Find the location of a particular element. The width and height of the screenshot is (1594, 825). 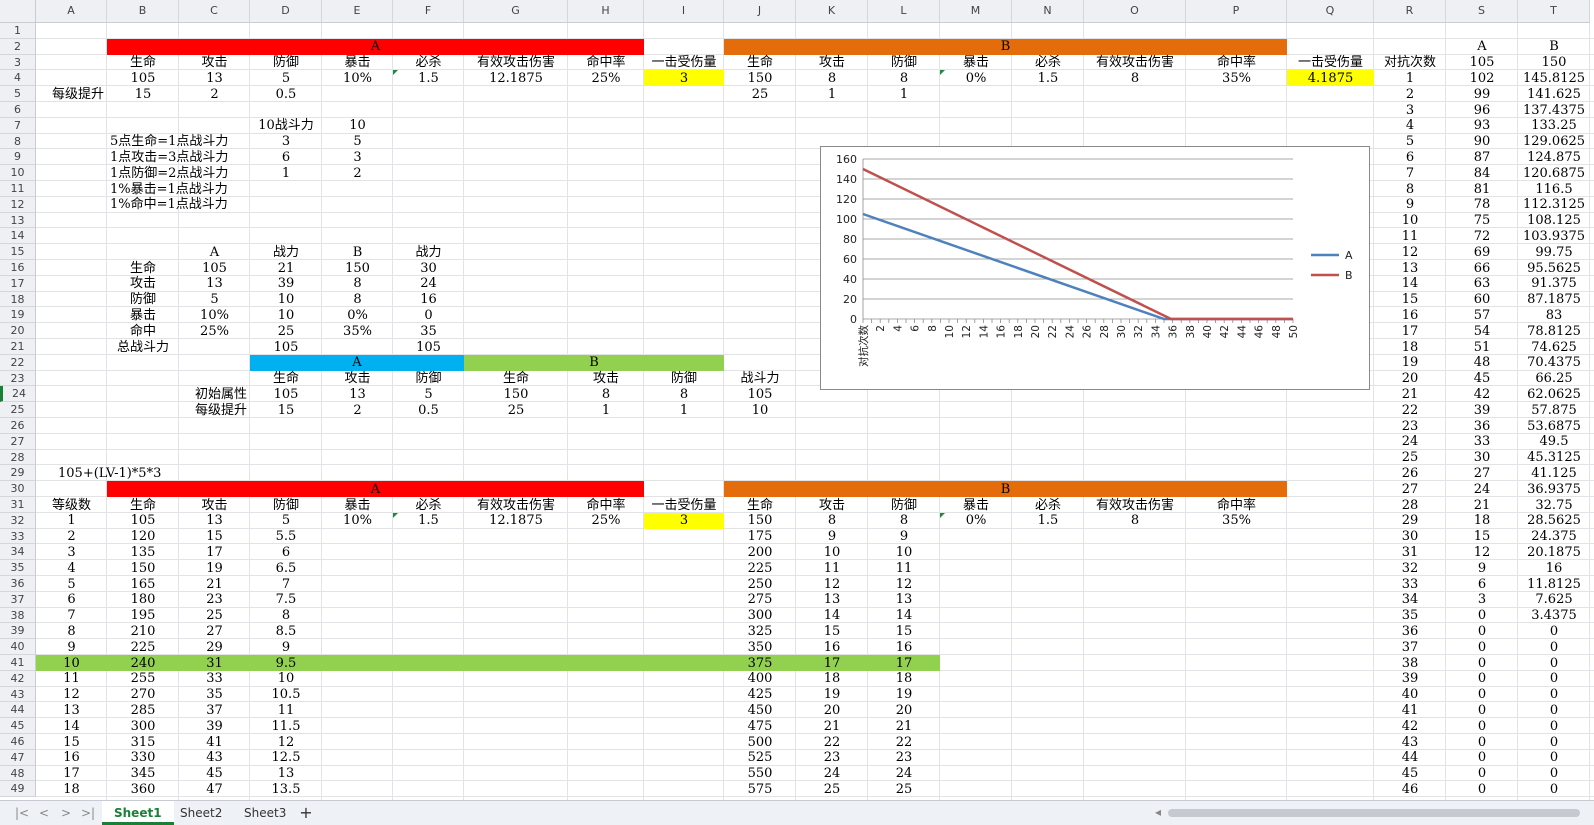

battle-table-cell: 63 is located at coordinates (1482, 284).